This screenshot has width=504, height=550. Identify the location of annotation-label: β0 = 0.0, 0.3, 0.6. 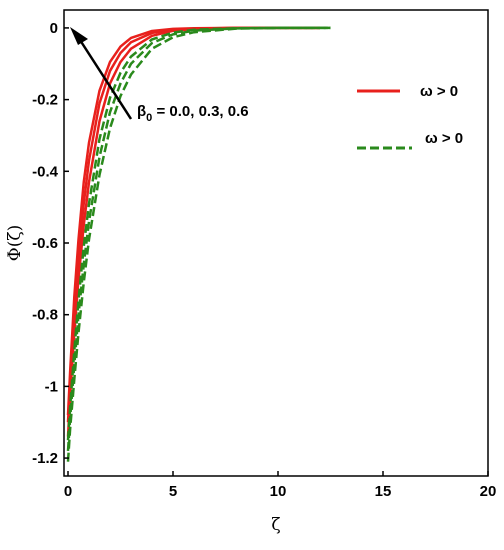
(193, 113).